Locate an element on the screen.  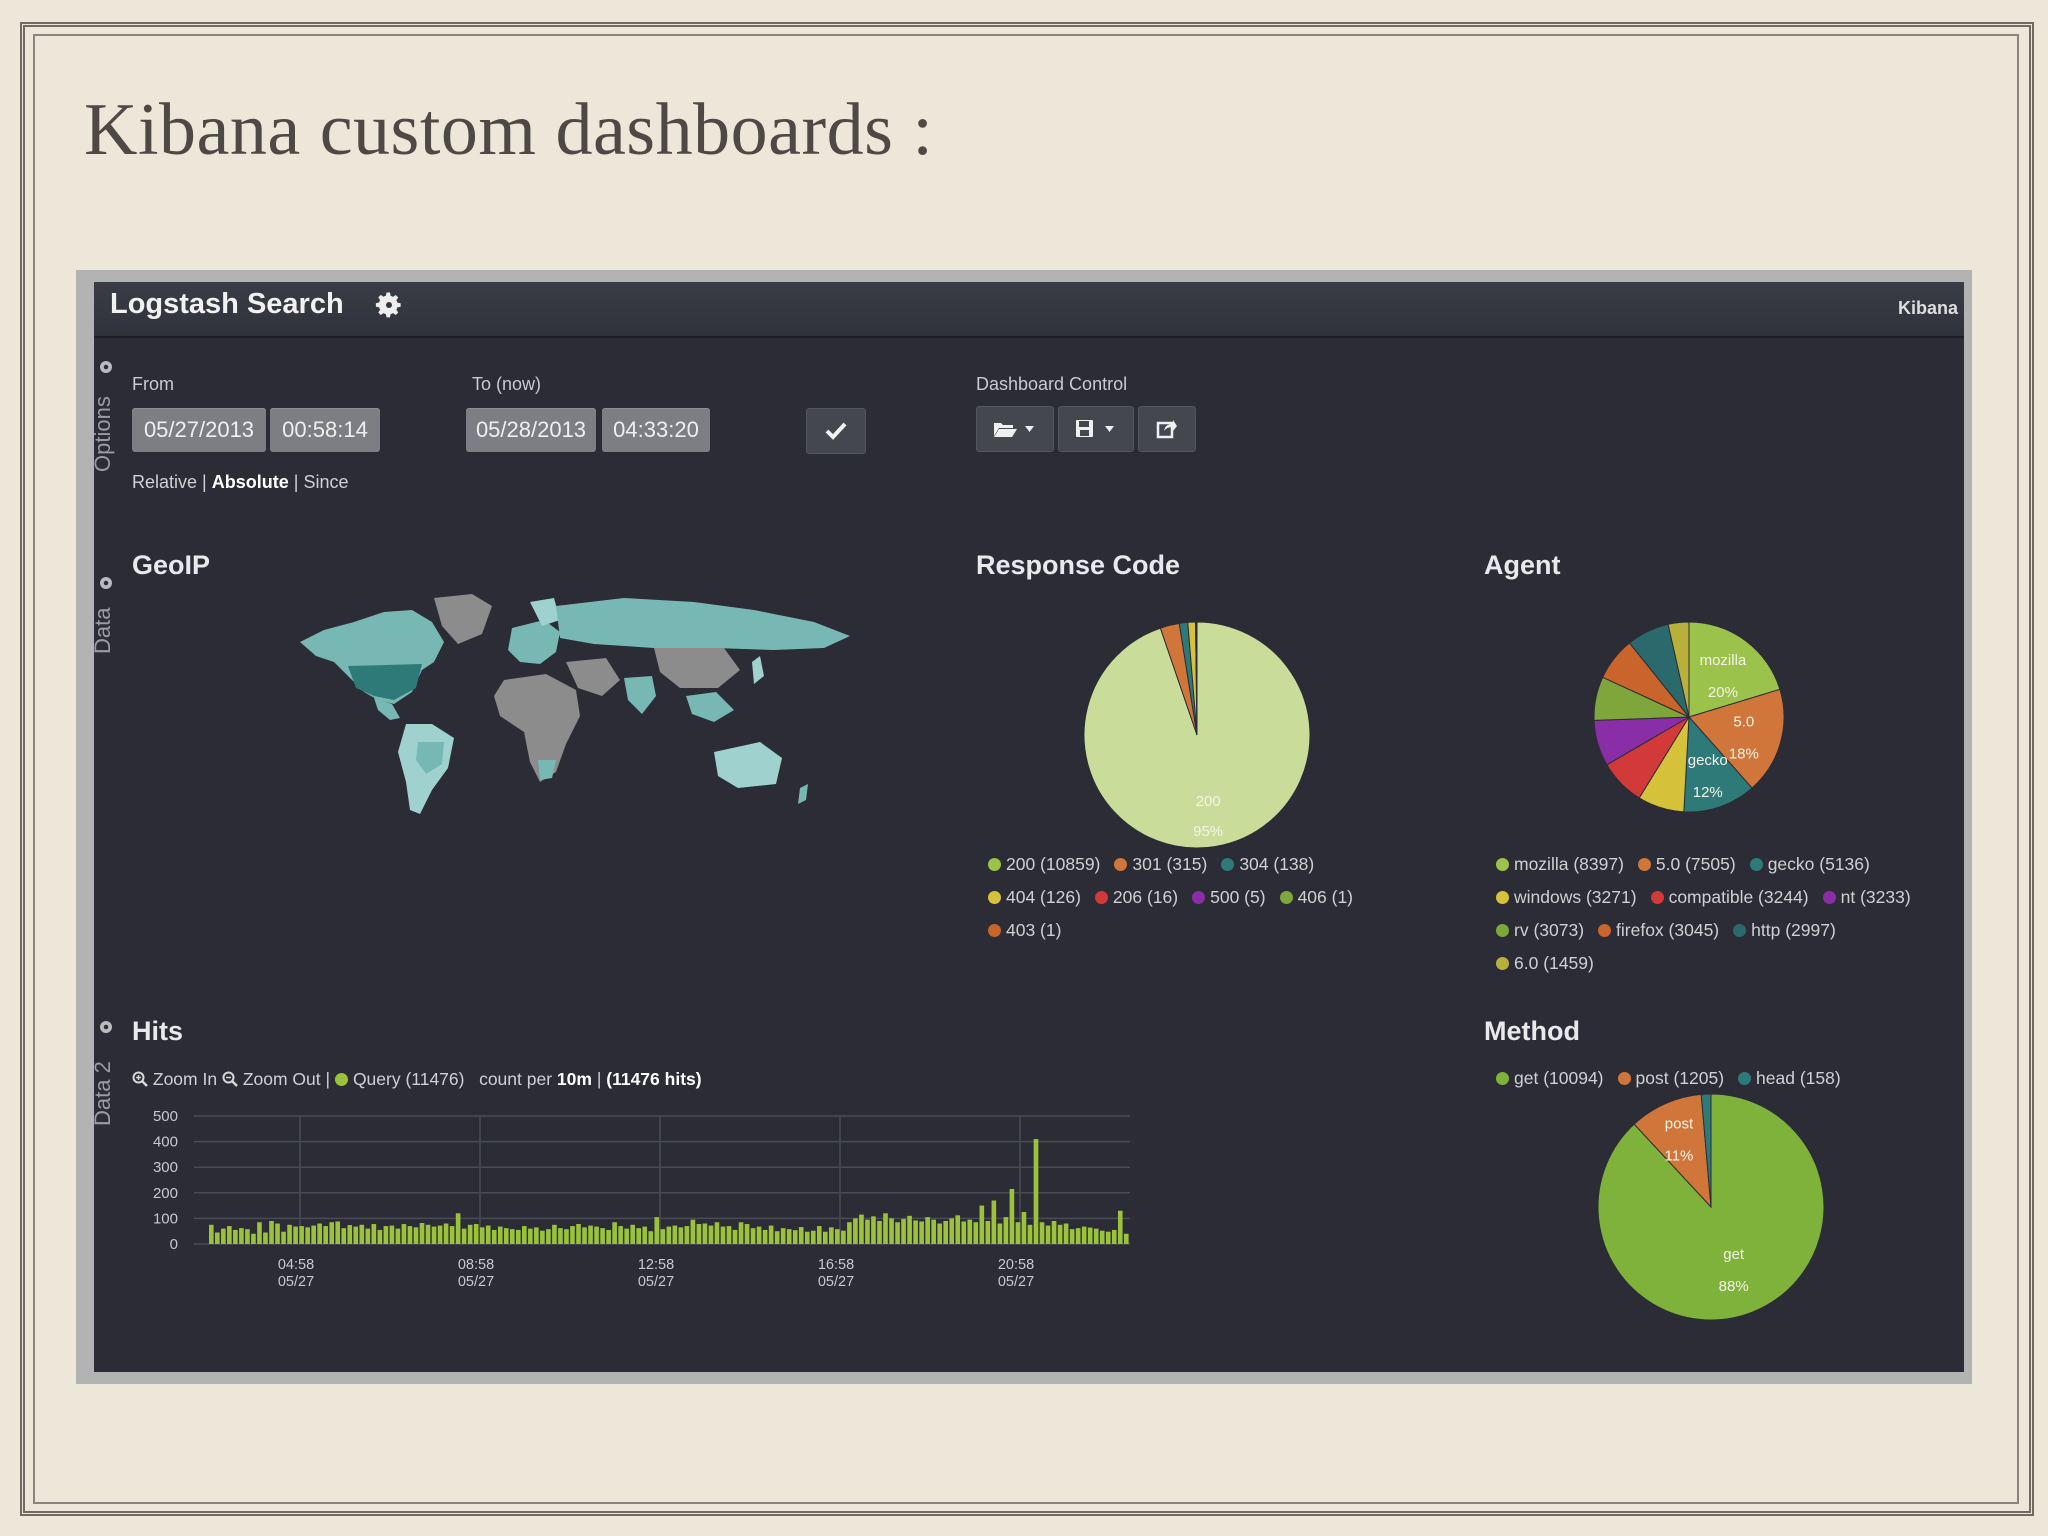
agent-pie: mozilla 20% 5.0 18%gecko 12% is located at coordinates (1689, 717).